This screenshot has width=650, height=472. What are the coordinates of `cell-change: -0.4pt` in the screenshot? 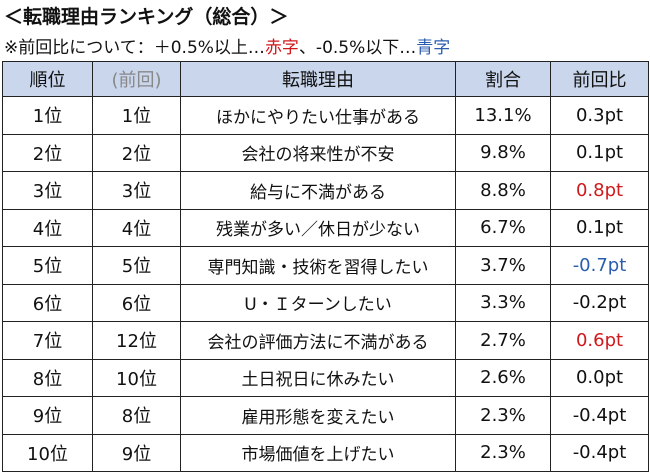 It's located at (599, 415).